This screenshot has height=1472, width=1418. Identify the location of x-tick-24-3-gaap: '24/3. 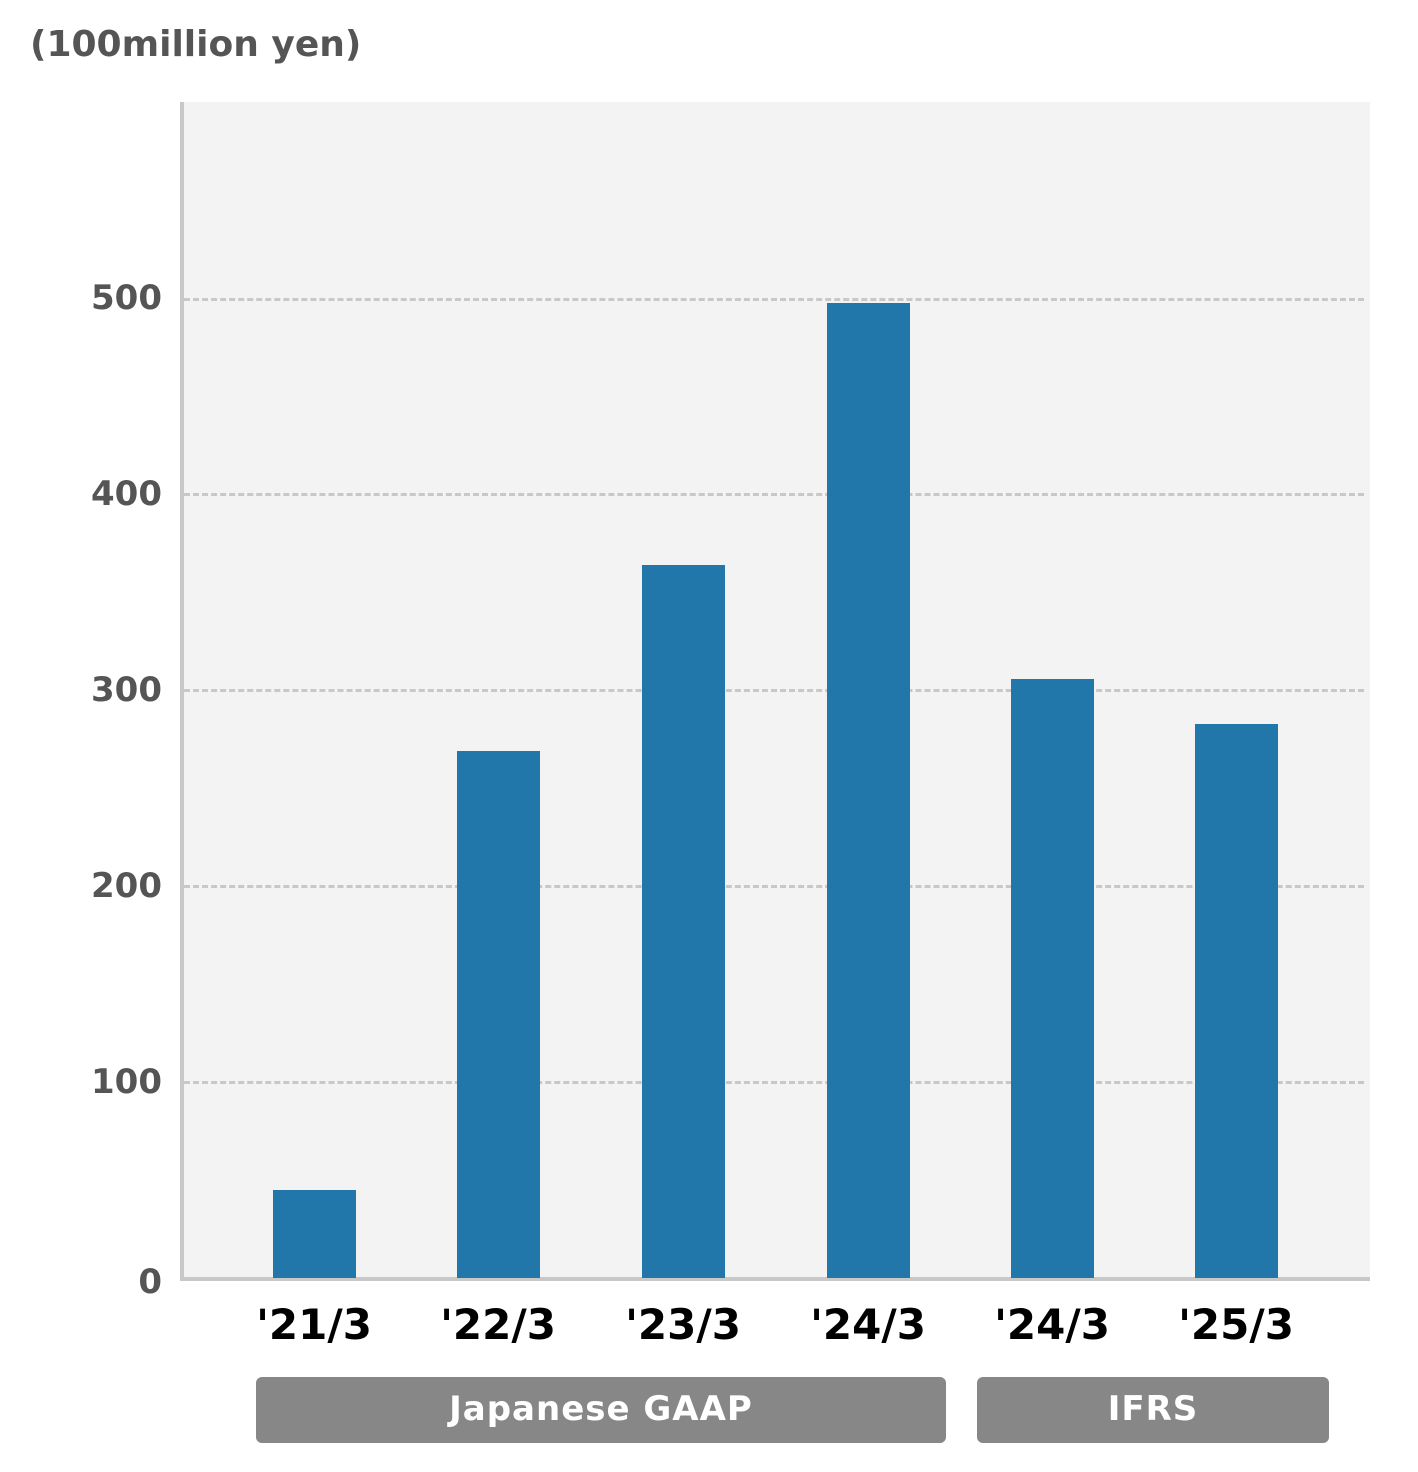
(868, 1324).